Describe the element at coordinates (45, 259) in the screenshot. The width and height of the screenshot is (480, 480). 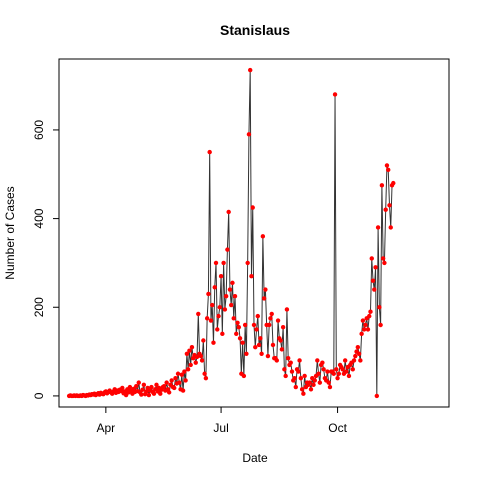
I see `y-axis: 0 200 400 600` at that location.